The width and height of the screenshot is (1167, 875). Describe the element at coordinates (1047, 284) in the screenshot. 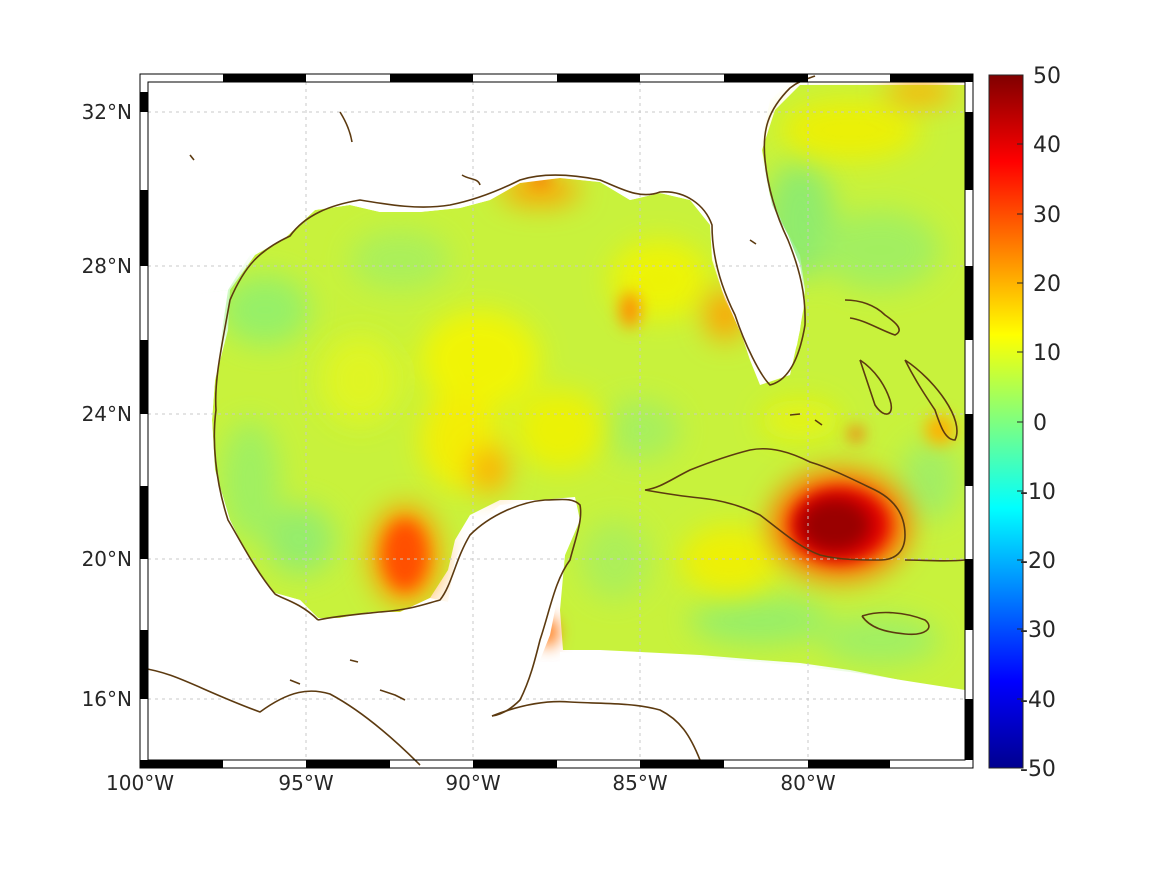

I see `colorbar-tick-label: 20` at that location.